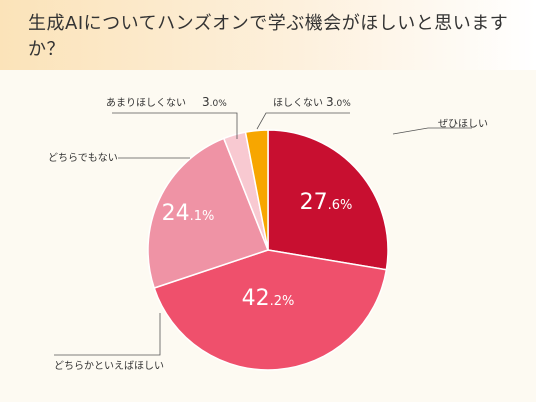 The width and height of the screenshot is (536, 402). What do you see at coordinates (83, 158) in the screenshot?
I see `slice-label: どちらでもない` at bounding box center [83, 158].